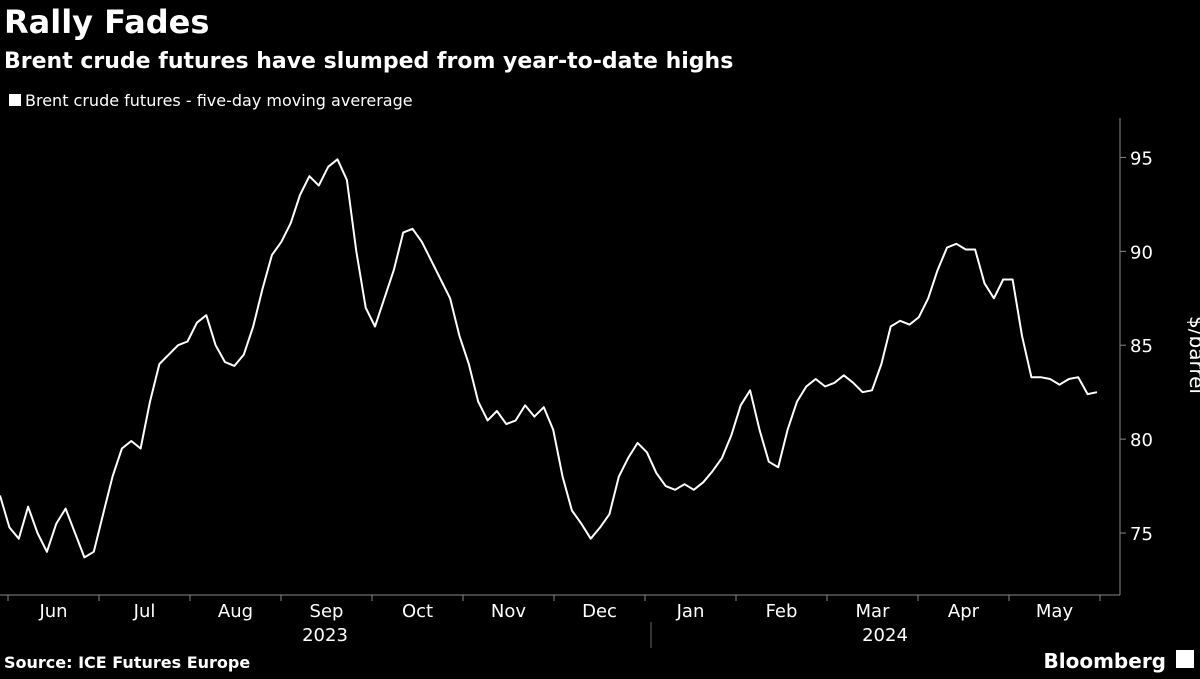 The image size is (1200, 679). Describe the element at coordinates (782, 611) in the screenshot. I see `x-tick-label: Feb` at that location.